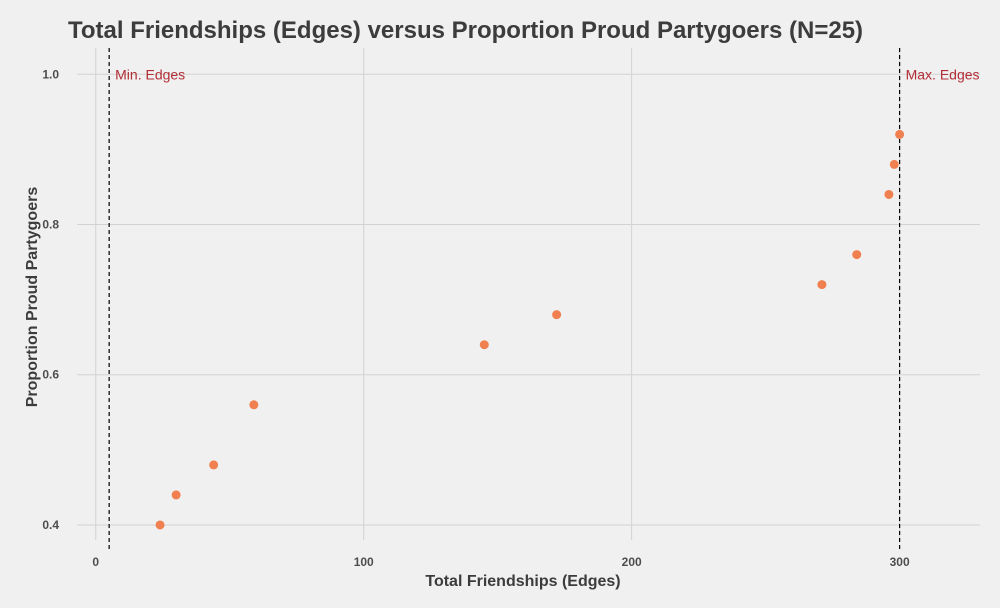 The image size is (1000, 608). Describe the element at coordinates (50, 375) in the screenshot. I see `y-tick-label: 0.6` at that location.